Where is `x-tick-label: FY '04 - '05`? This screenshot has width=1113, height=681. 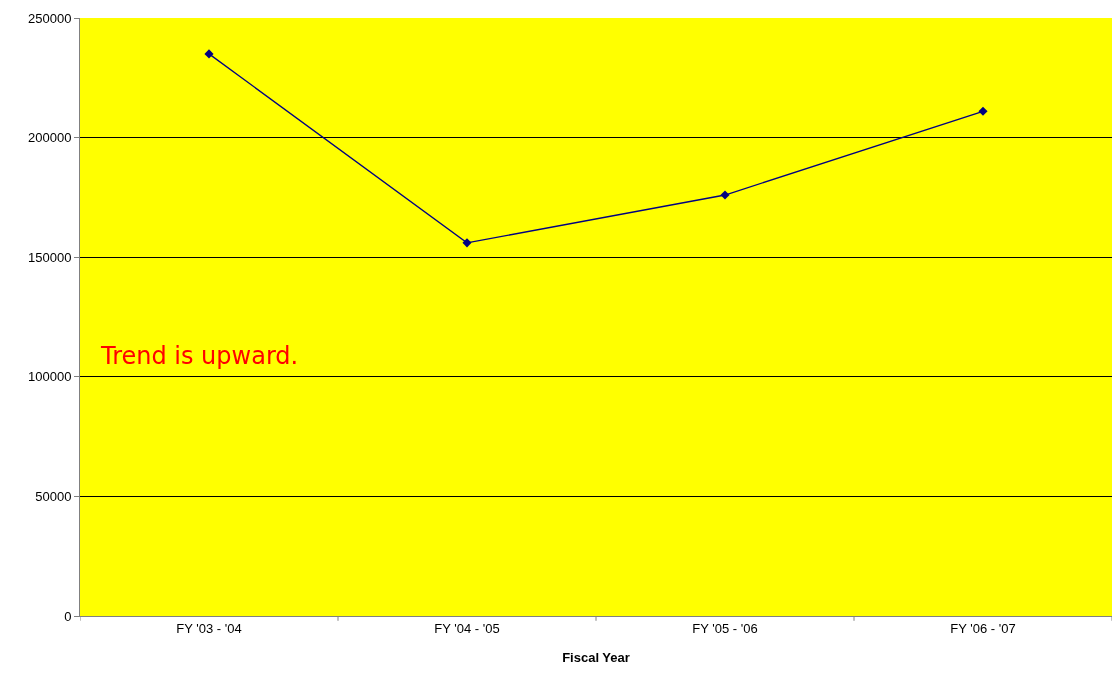
x-tick-label: FY '04 - '05 is located at coordinates (467, 628).